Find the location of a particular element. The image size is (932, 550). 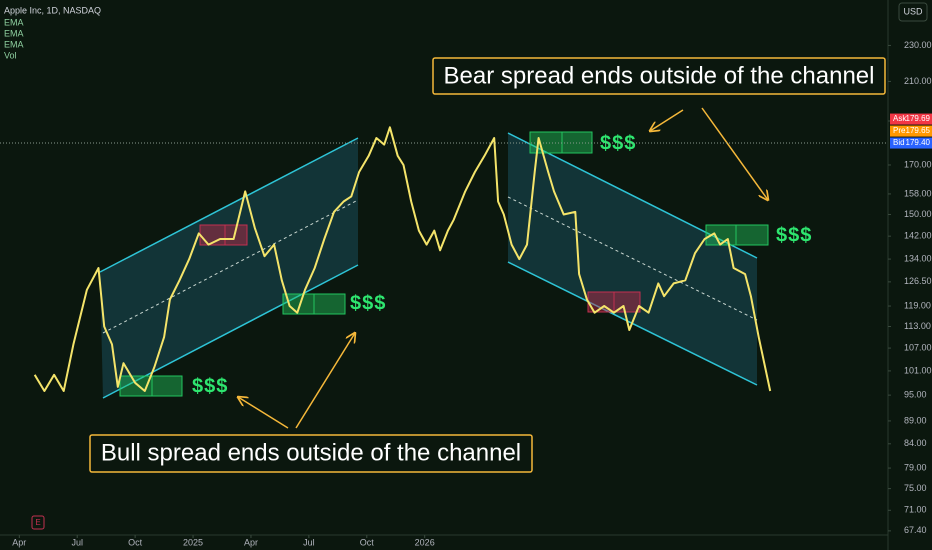

x-tick-label: 2025 is located at coordinates (193, 542).